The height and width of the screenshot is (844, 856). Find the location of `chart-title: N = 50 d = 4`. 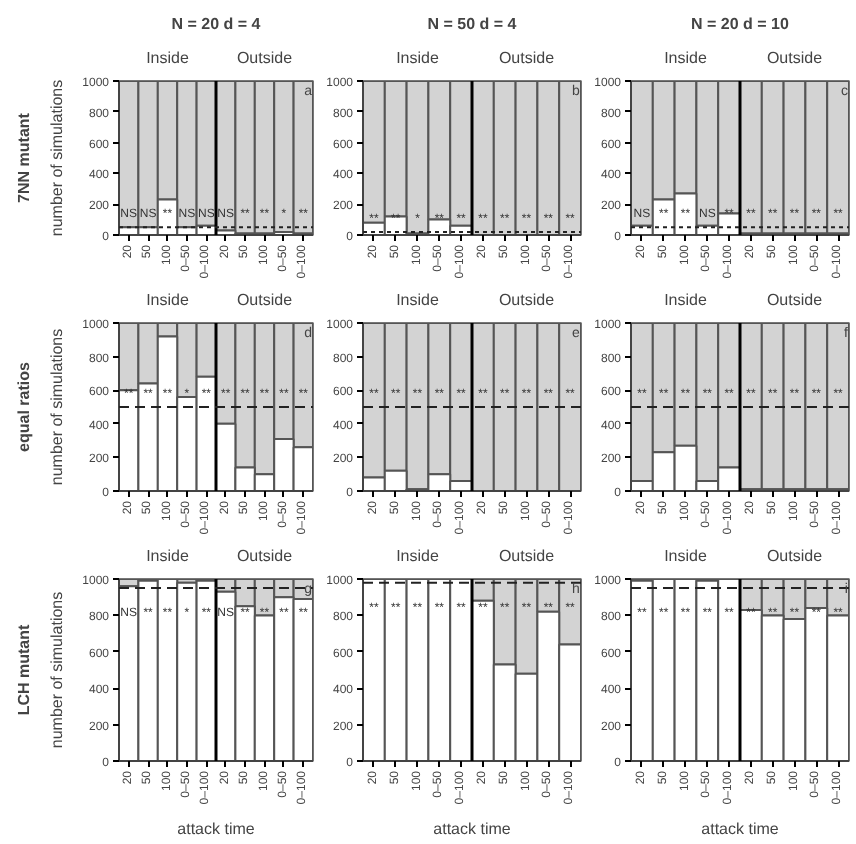

chart-title: N = 50 d = 4 is located at coordinates (472, 24).